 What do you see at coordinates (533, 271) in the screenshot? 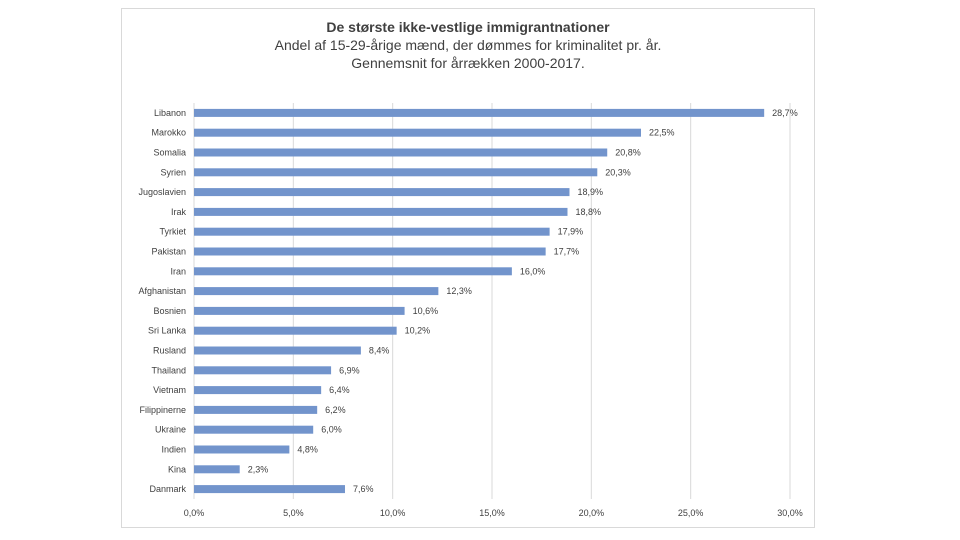
I see `data-label: 16,0%` at bounding box center [533, 271].